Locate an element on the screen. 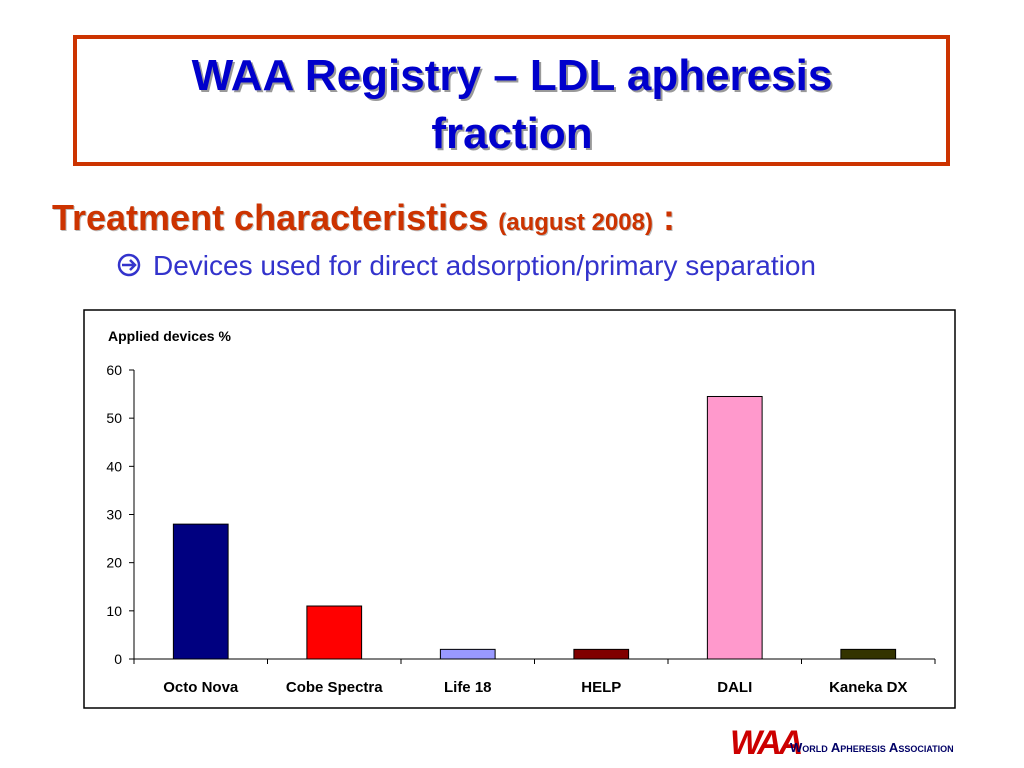 Image resolution: width=1024 pixels, height=768 pixels. y-tick-label: 20 is located at coordinates (114, 563).